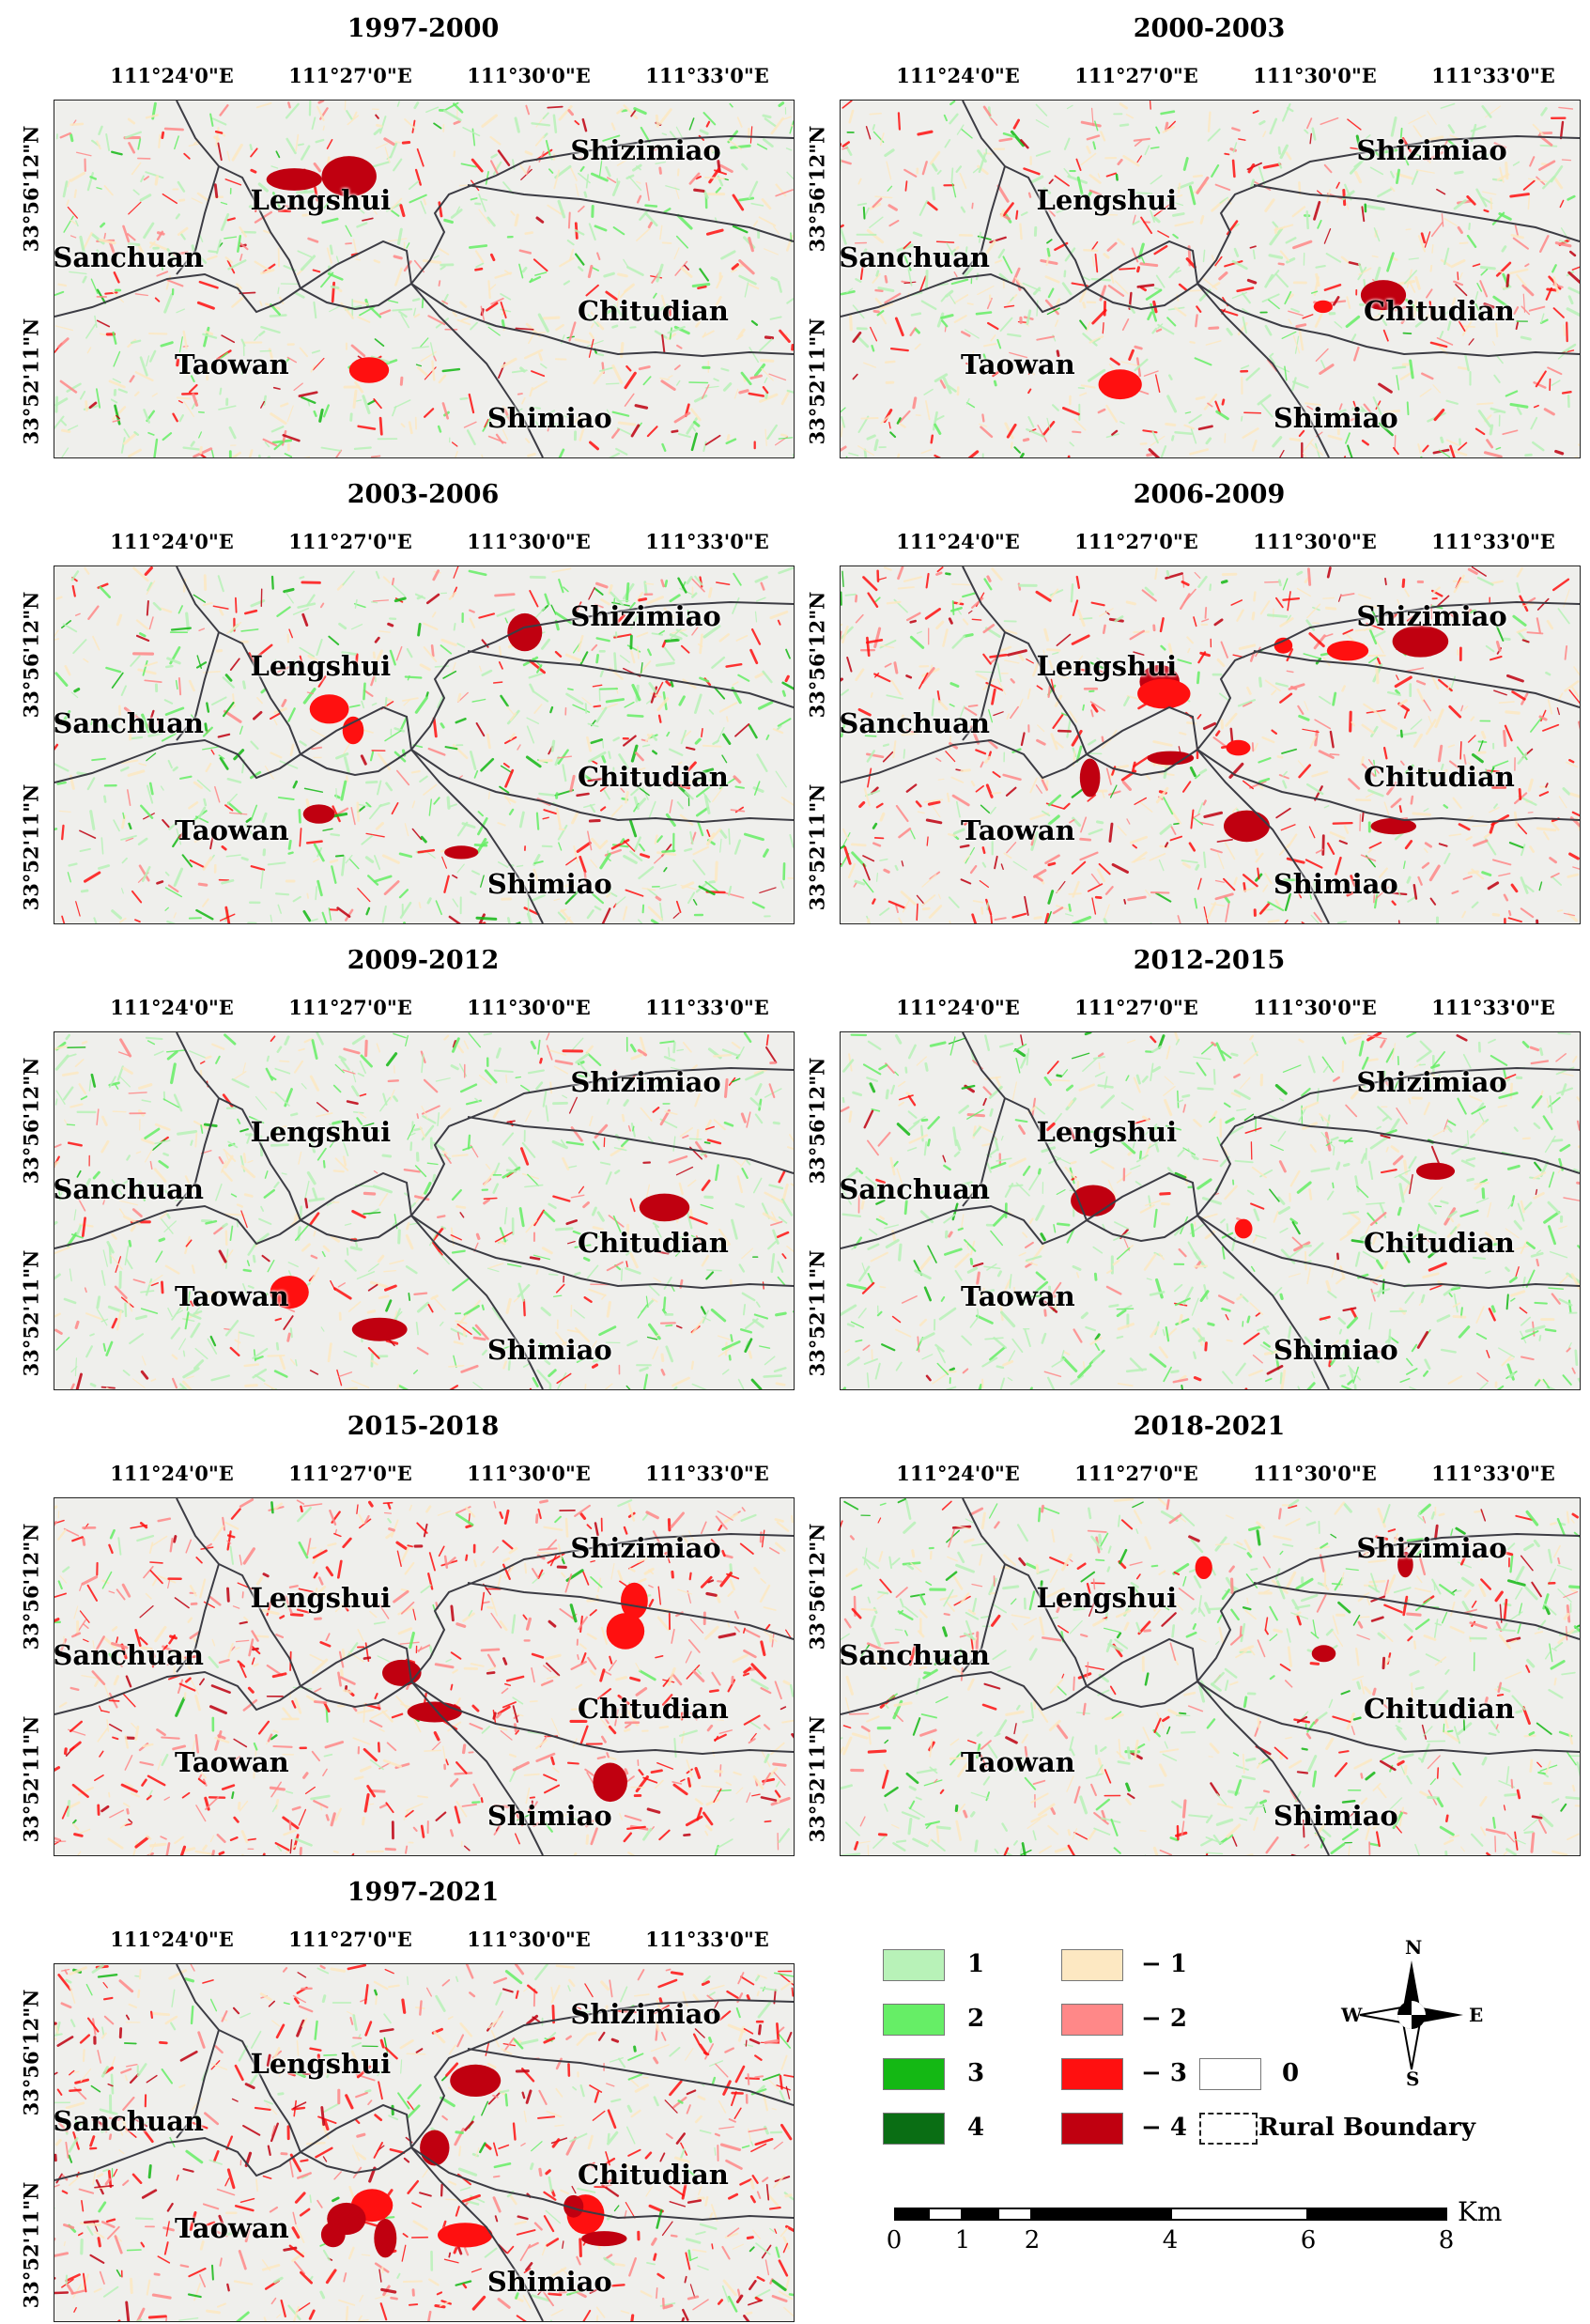  I want to click on latitude-label: 33°56'12"N, so click(817, 1121).